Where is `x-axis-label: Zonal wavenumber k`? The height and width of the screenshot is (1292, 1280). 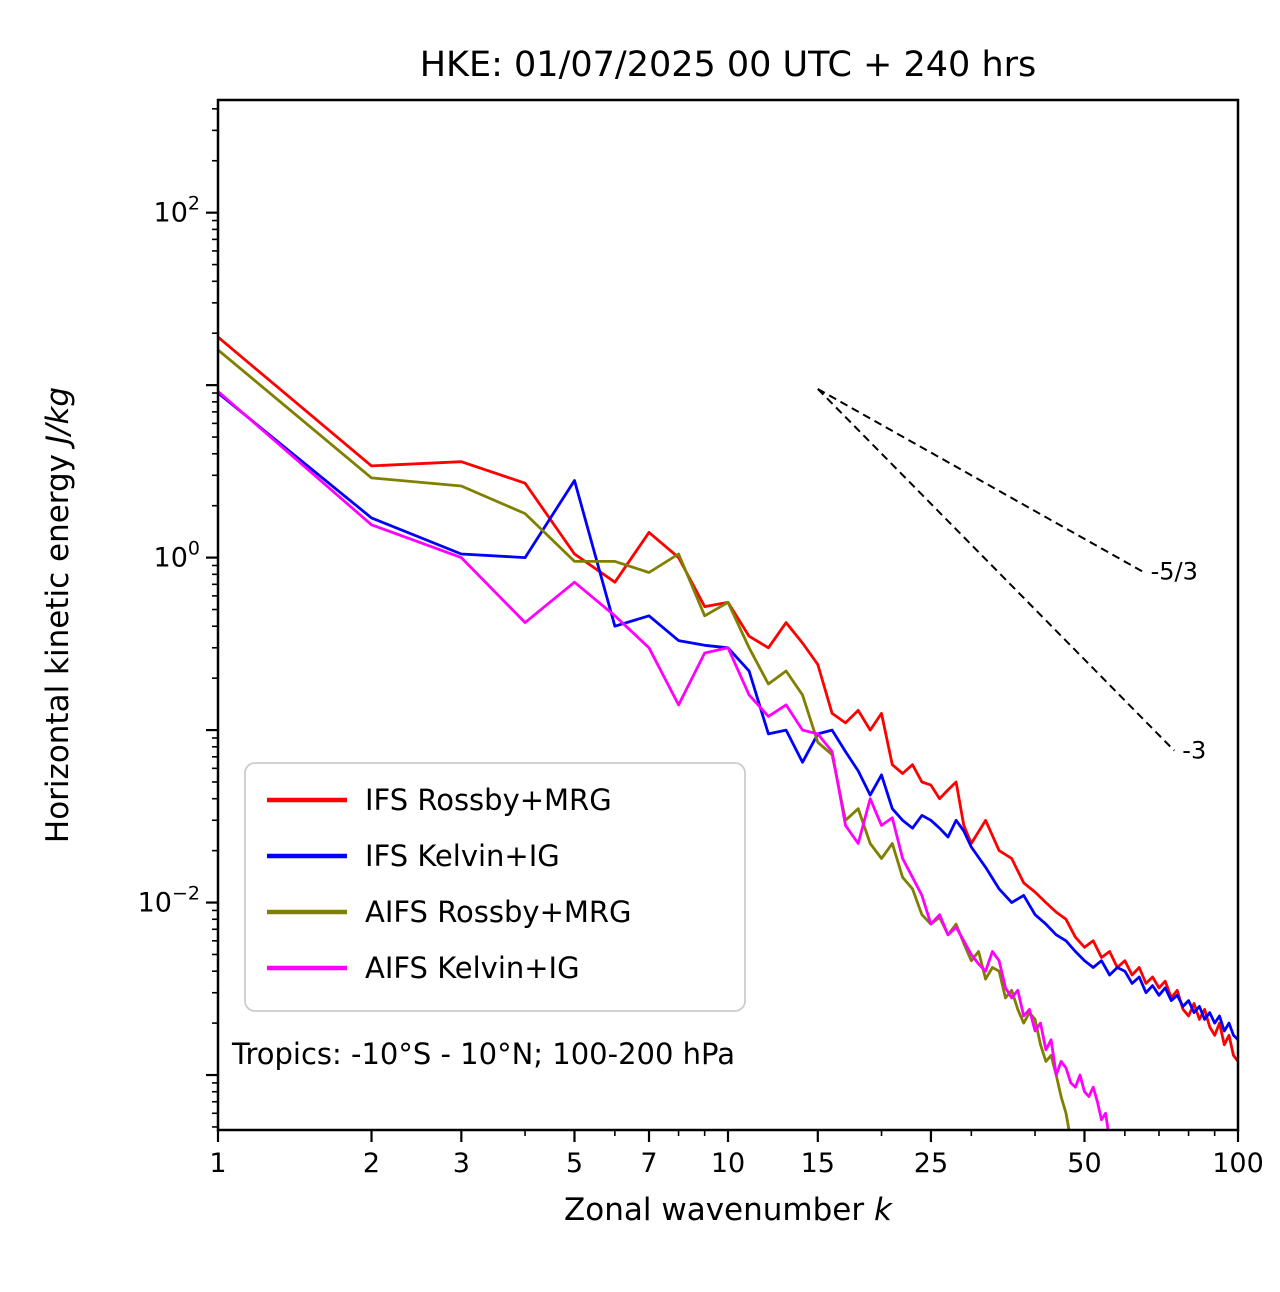
x-axis-label: Zonal wavenumber k is located at coordinates (728, 1210).